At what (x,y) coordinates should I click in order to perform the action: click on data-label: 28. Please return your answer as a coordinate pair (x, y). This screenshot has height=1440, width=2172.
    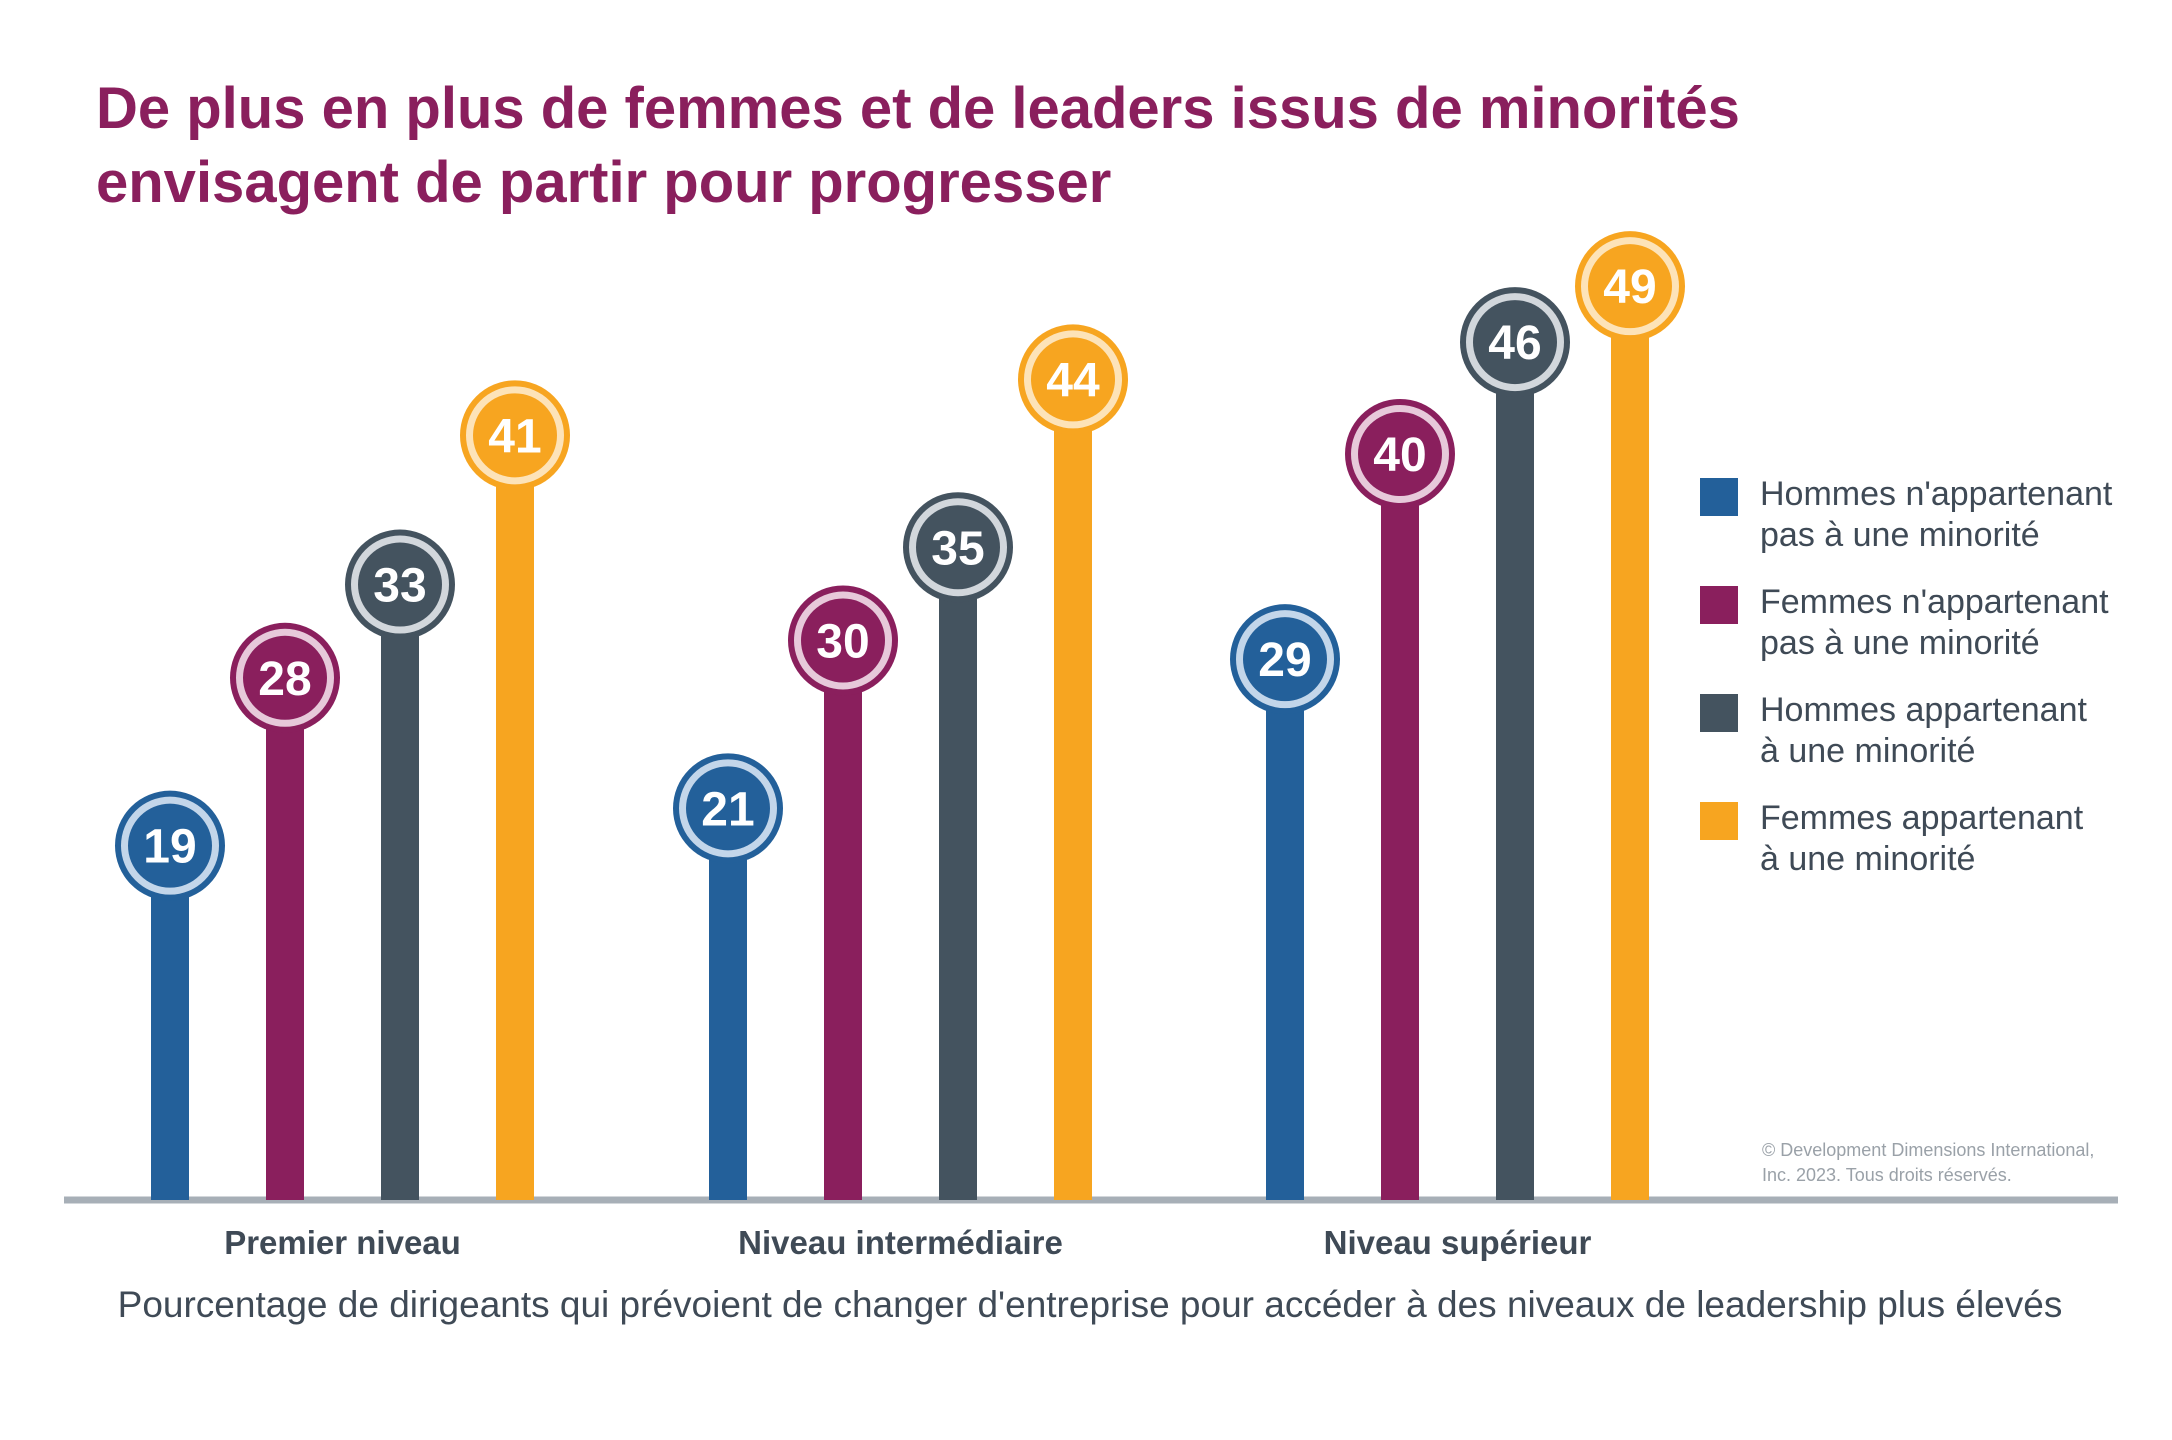
    Looking at the image, I should click on (284, 679).